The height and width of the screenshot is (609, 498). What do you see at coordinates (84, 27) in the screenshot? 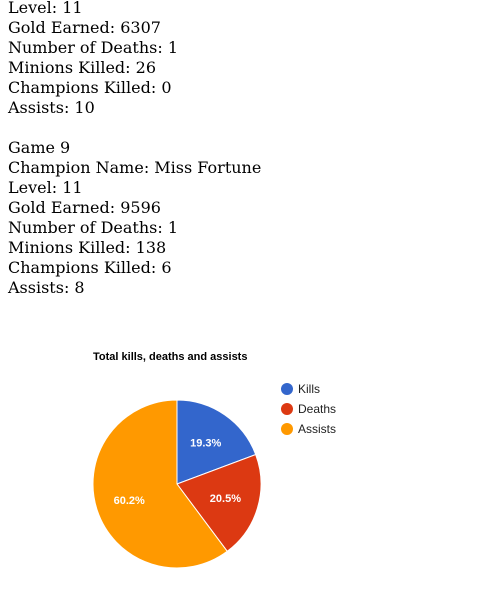
I see `prev-game-gold: Gold Earned: 6307` at bounding box center [84, 27].